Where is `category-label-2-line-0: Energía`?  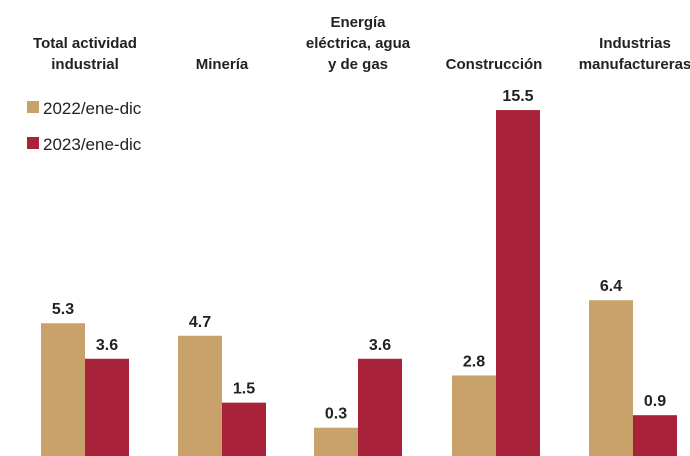 category-label-2-line-0: Energía is located at coordinates (358, 22).